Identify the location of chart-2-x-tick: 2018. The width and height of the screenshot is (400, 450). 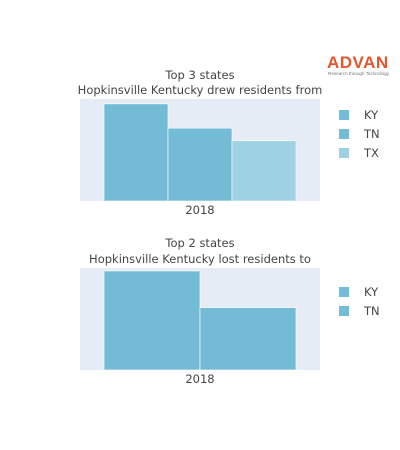
(199, 379).